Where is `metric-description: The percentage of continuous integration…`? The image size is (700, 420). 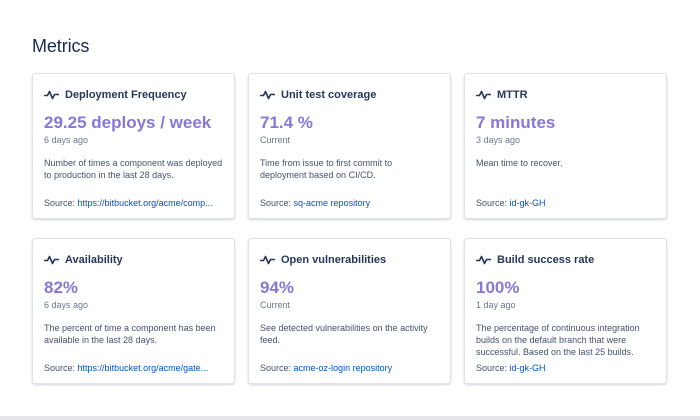 metric-description: The percentage of continuous integration… is located at coordinates (558, 340).